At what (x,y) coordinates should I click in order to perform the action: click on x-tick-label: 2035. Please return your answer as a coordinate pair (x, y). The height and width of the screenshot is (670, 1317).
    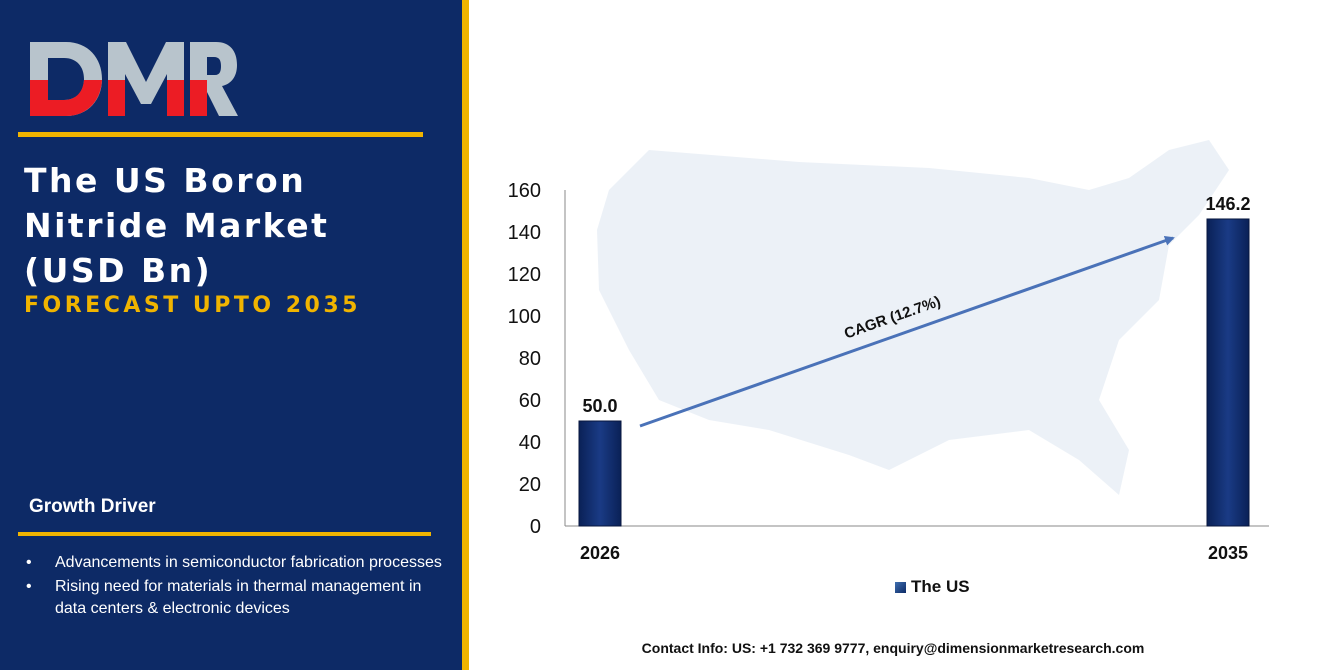
    Looking at the image, I should click on (1228, 553).